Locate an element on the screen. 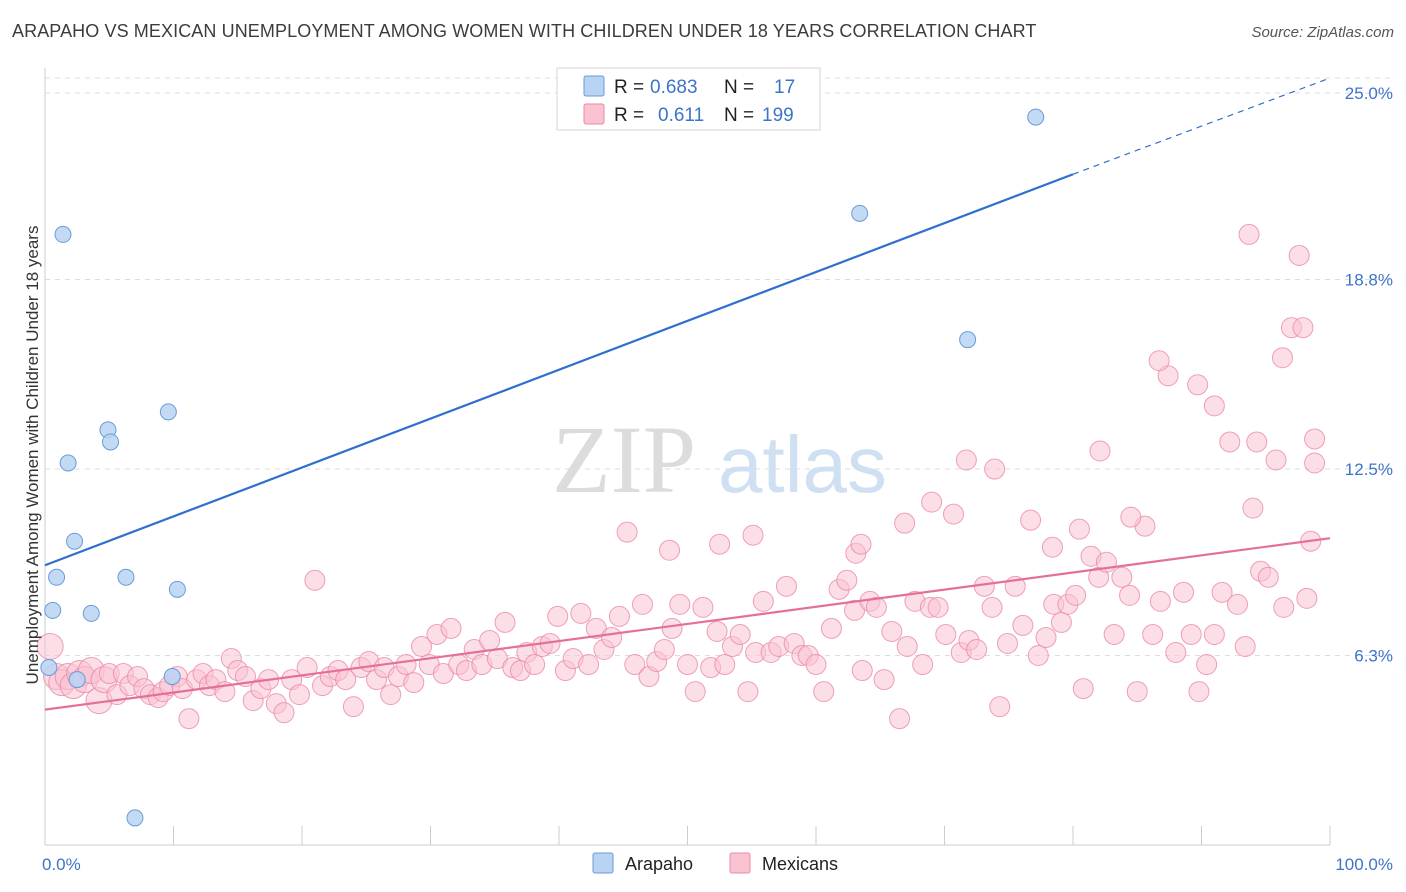 This screenshot has width=1406, height=892. legend-r-label-mexicans: R = is located at coordinates (629, 115).